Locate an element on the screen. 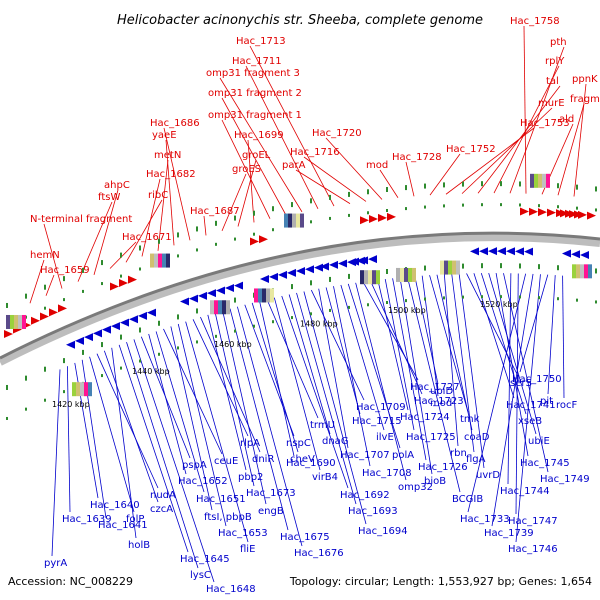  gene-label-top: Hac_1671 is located at coordinates (147, 237).